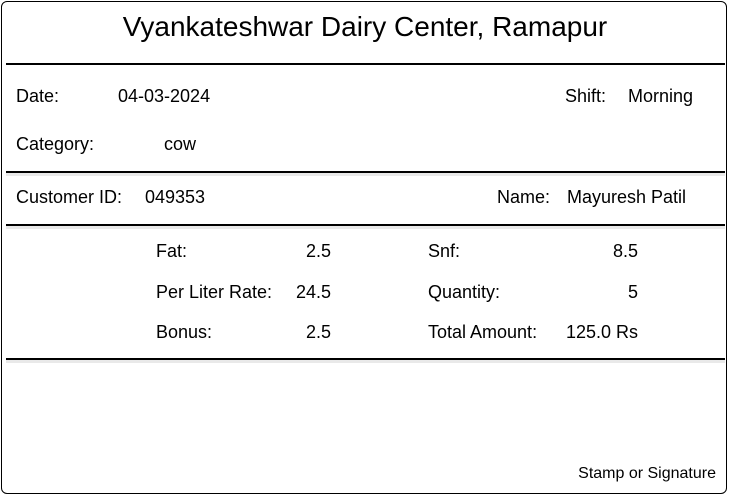 This screenshot has width=730, height=497. Describe the element at coordinates (214, 292) in the screenshot. I see `rate-label: Per Liter Rate:` at that location.